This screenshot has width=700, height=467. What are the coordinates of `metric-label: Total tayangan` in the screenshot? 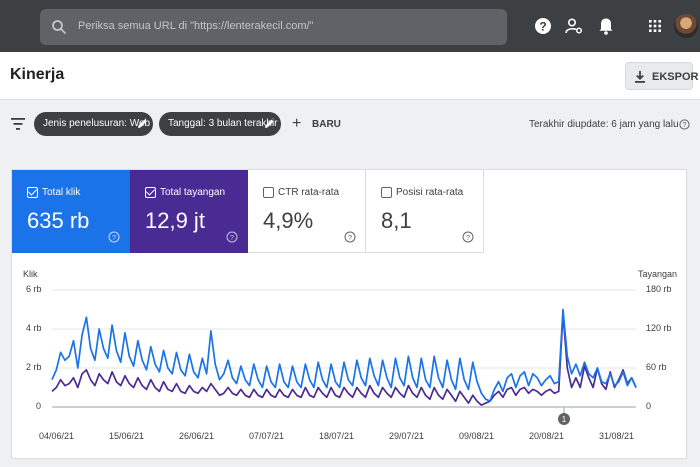 It's located at (193, 192).